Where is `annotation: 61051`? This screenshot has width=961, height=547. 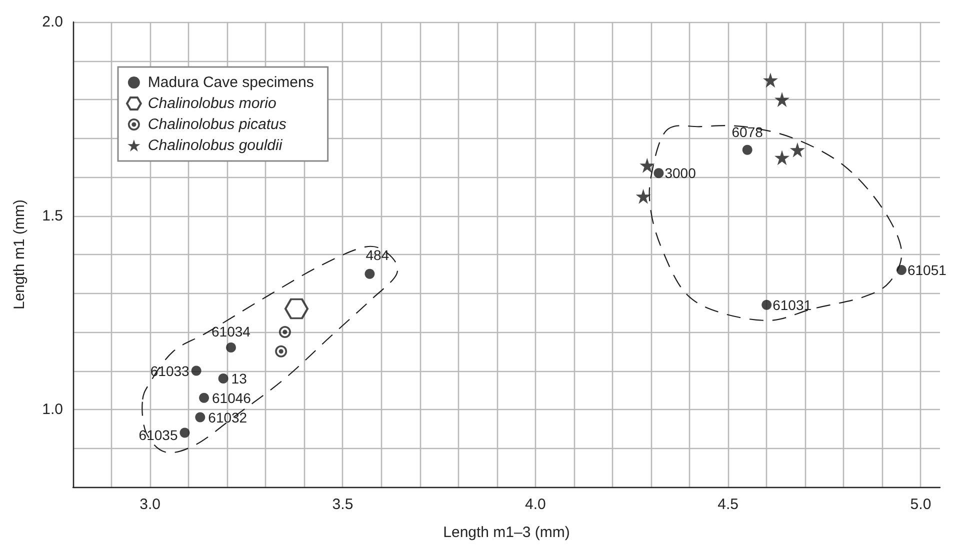
annotation: 61051 is located at coordinates (927, 270).